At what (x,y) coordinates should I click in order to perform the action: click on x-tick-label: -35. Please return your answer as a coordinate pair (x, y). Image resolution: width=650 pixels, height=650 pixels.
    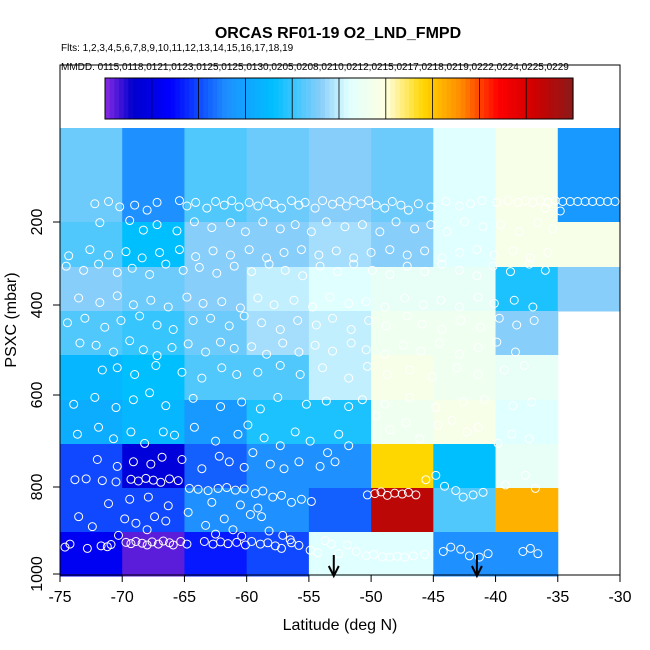
    Looking at the image, I should click on (557, 597).